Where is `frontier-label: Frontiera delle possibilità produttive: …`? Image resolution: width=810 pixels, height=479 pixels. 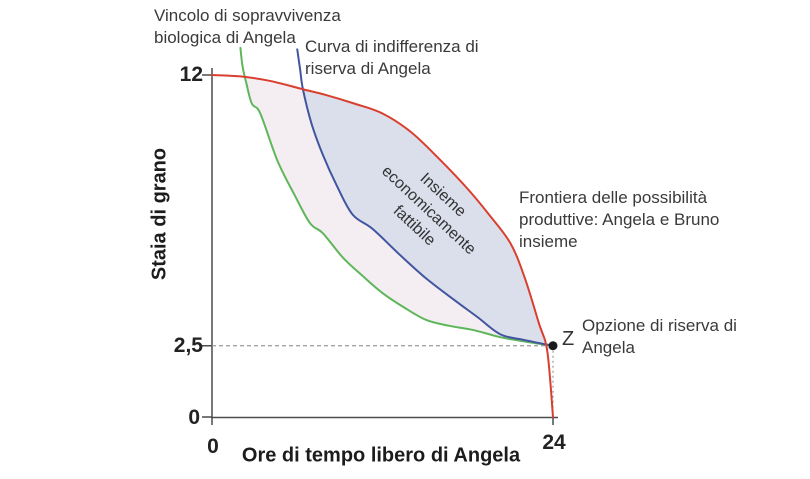 frontier-label: Frontiera delle possibilità produttive: … is located at coordinates (619, 219).